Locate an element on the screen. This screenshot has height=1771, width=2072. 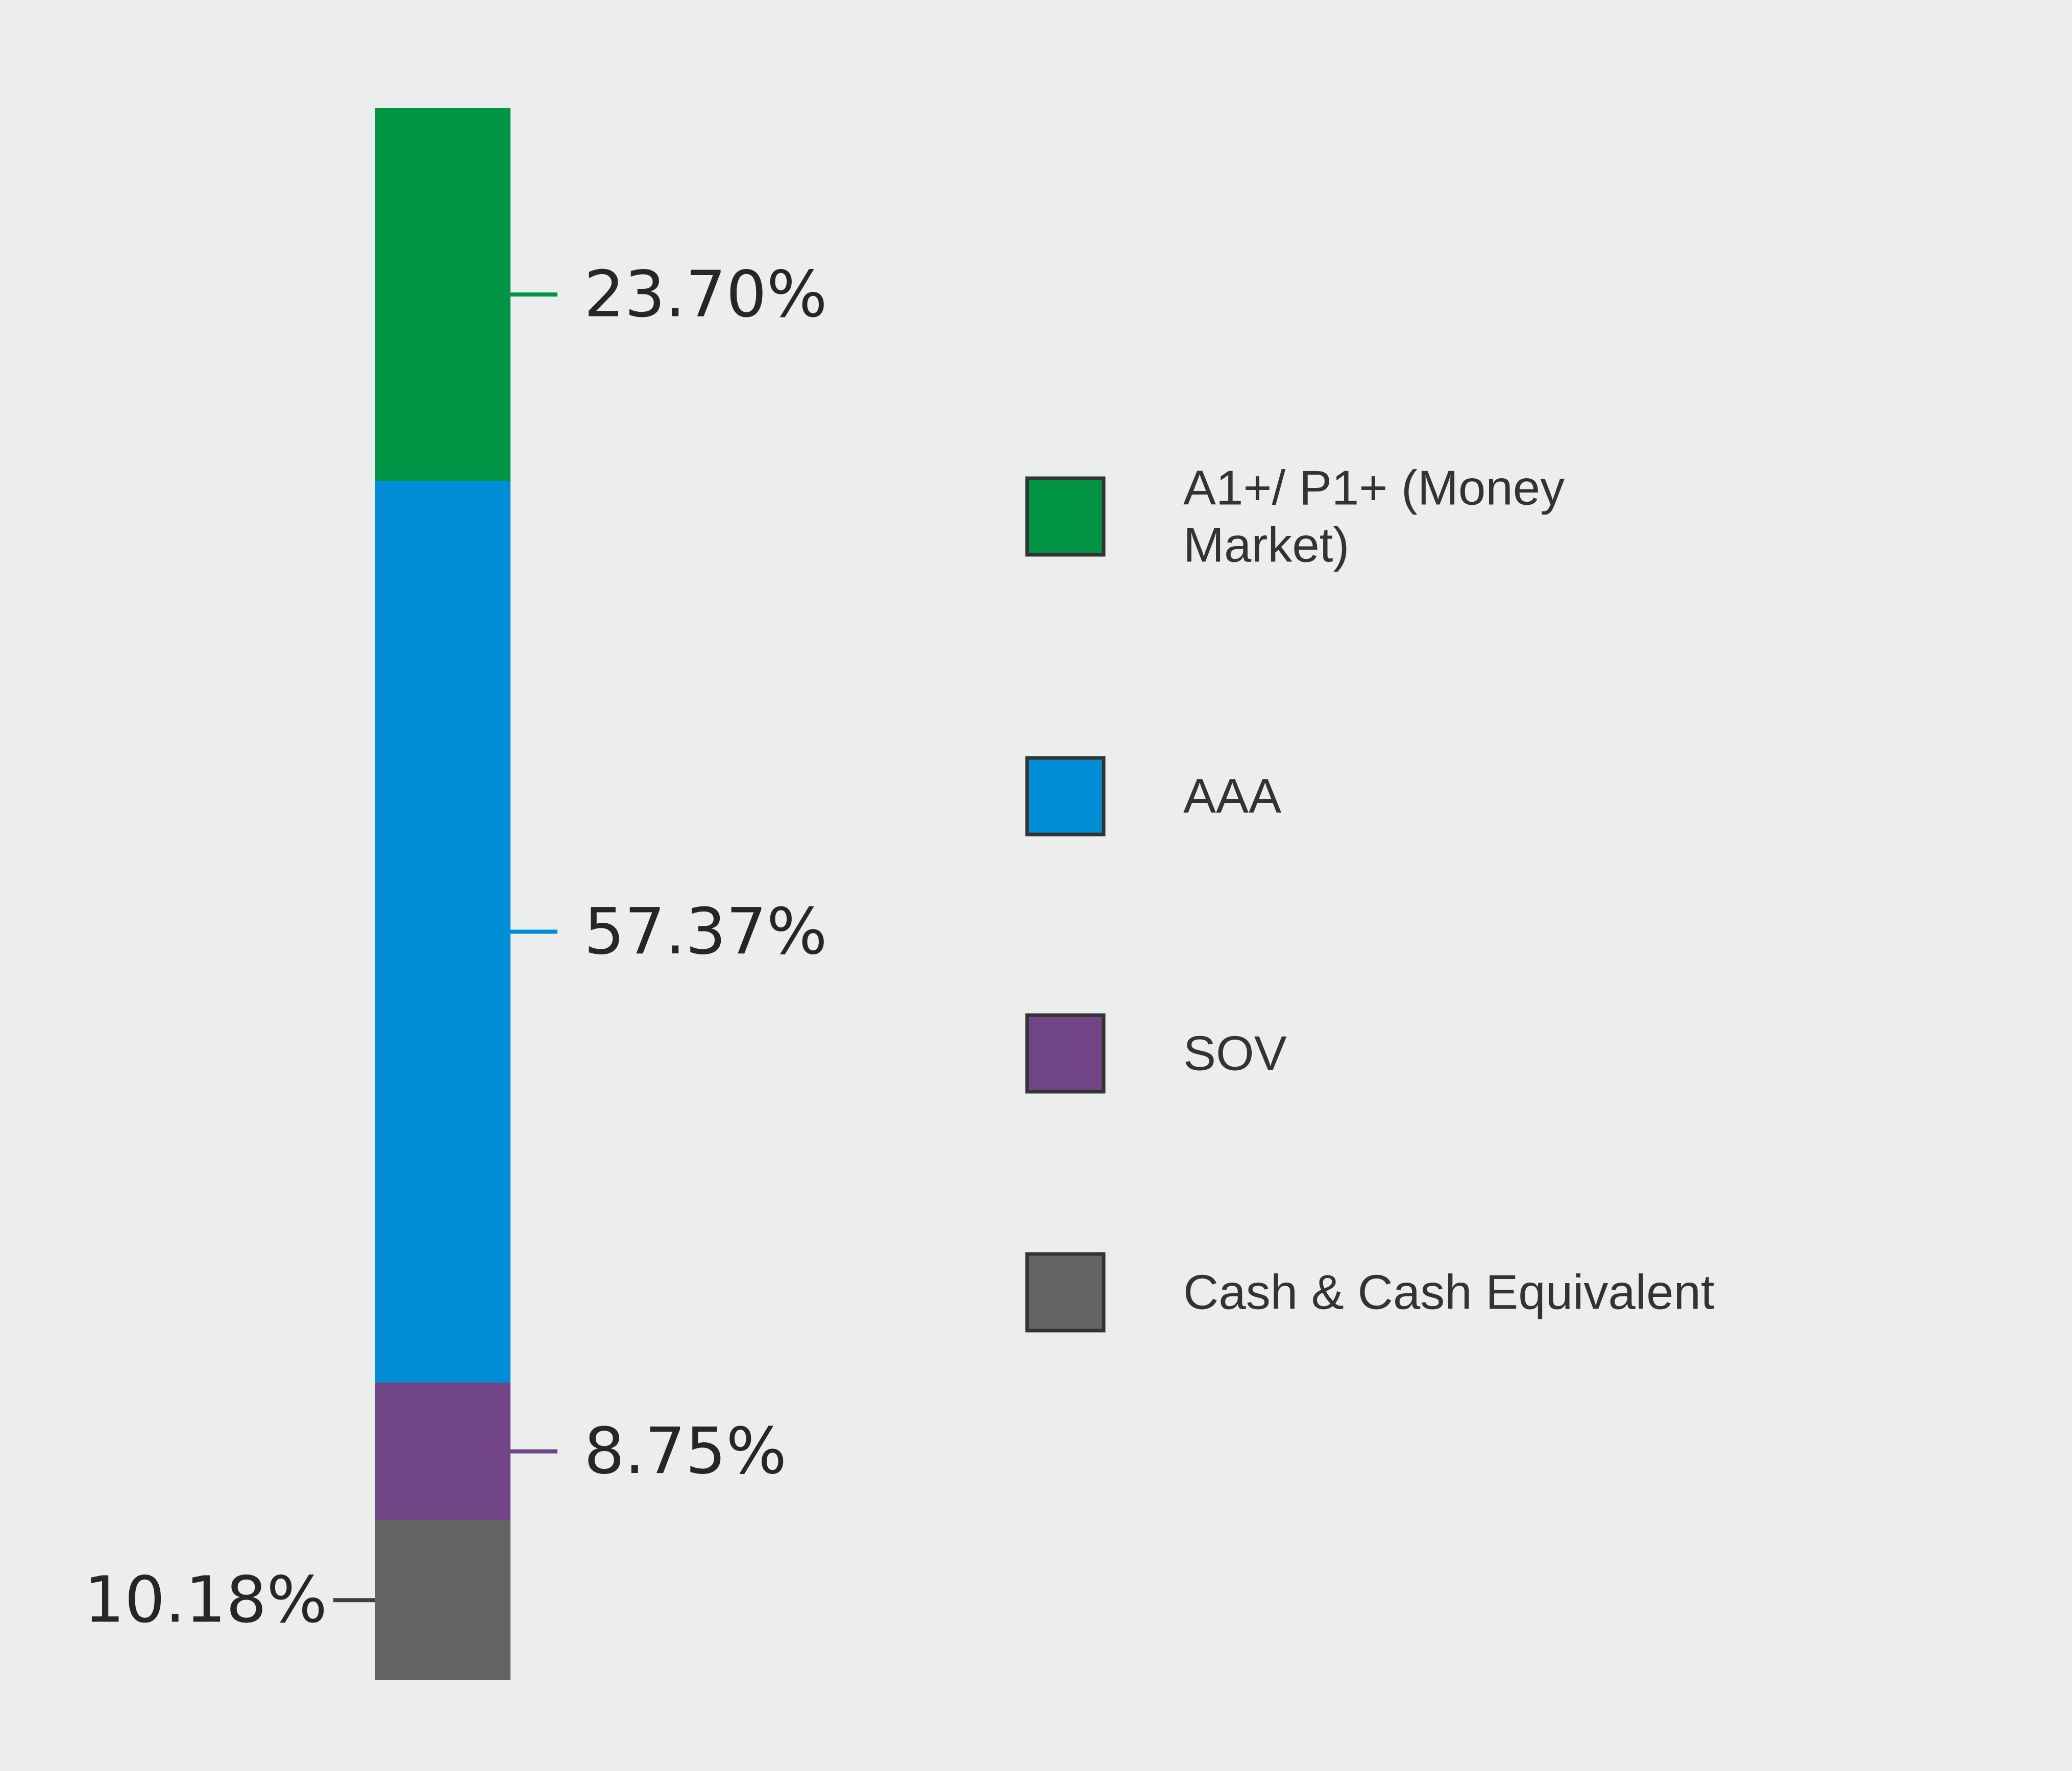
legend-swatch-sov is located at coordinates (1065, 1053).